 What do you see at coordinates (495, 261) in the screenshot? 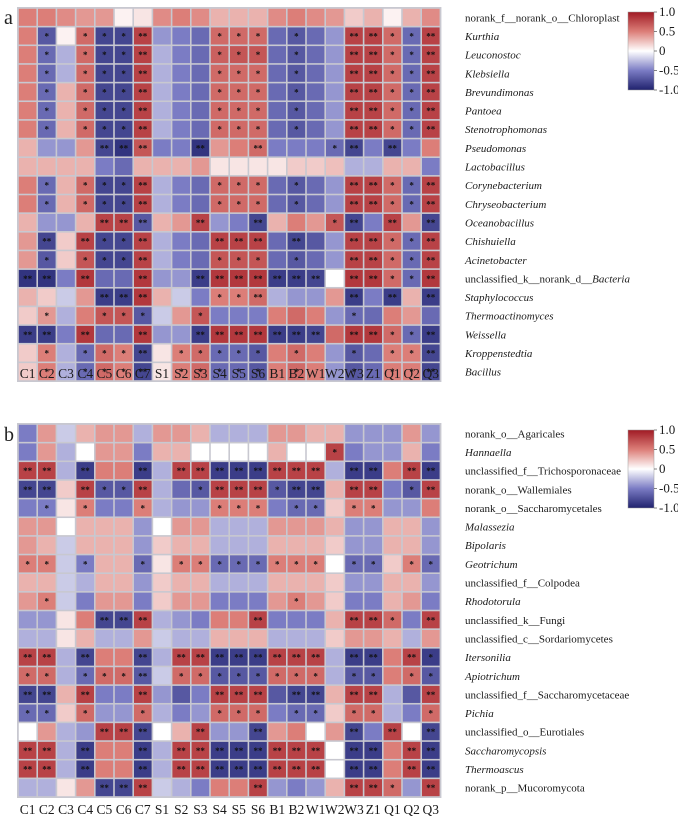
I see `row-label: Acinetobacter` at bounding box center [495, 261].